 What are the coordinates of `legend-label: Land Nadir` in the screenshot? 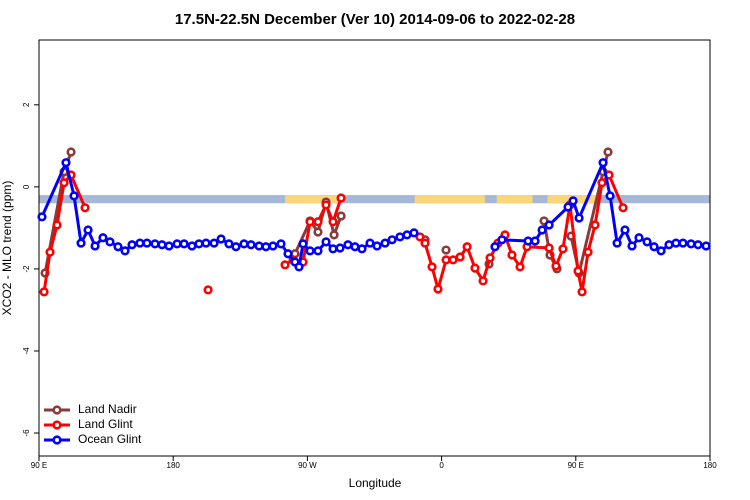 It's located at (107, 409).